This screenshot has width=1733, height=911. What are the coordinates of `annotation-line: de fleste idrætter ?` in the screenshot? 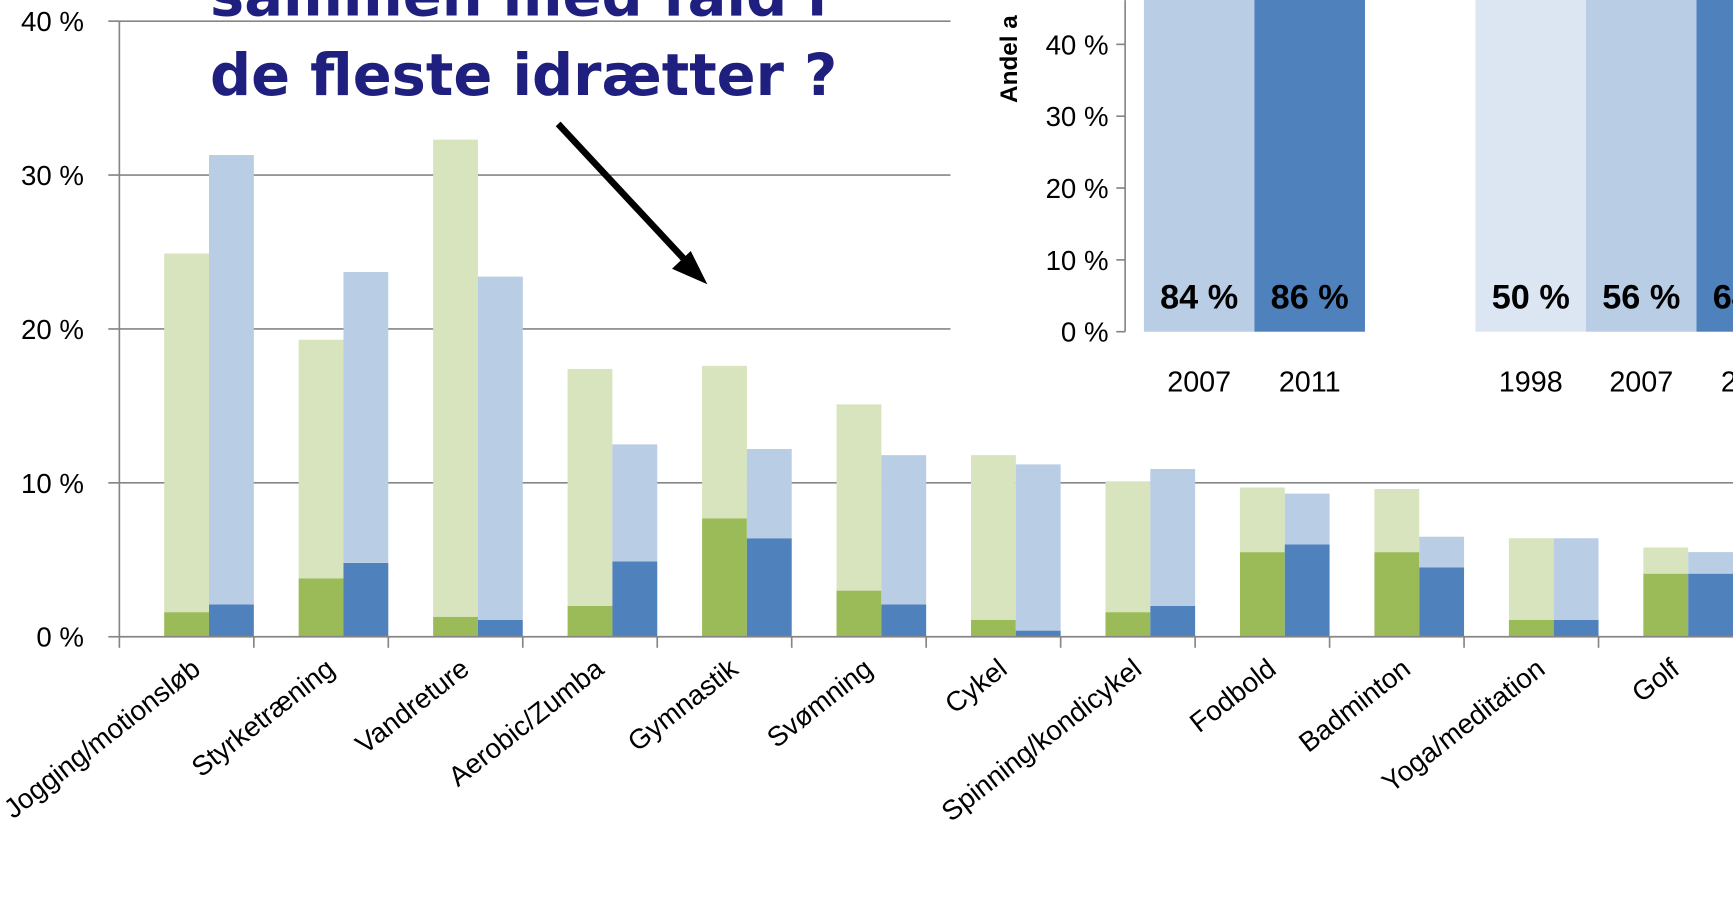 It's located at (523, 75).